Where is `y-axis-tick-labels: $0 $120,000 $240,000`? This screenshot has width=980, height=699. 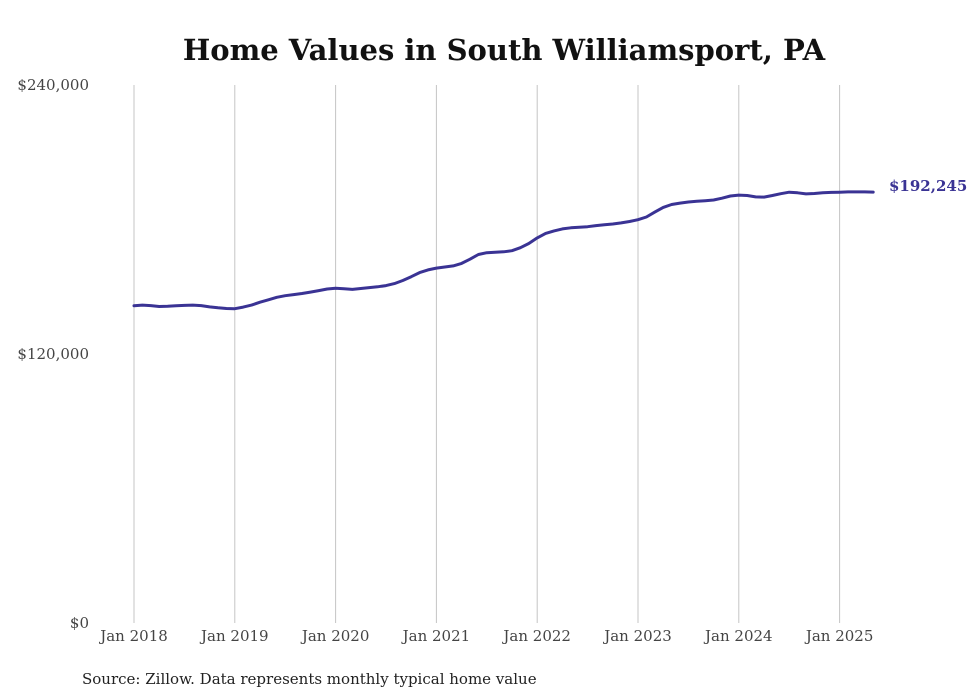
y-axis-tick-labels: $0 $120,000 $240,000 is located at coordinates (53, 354).